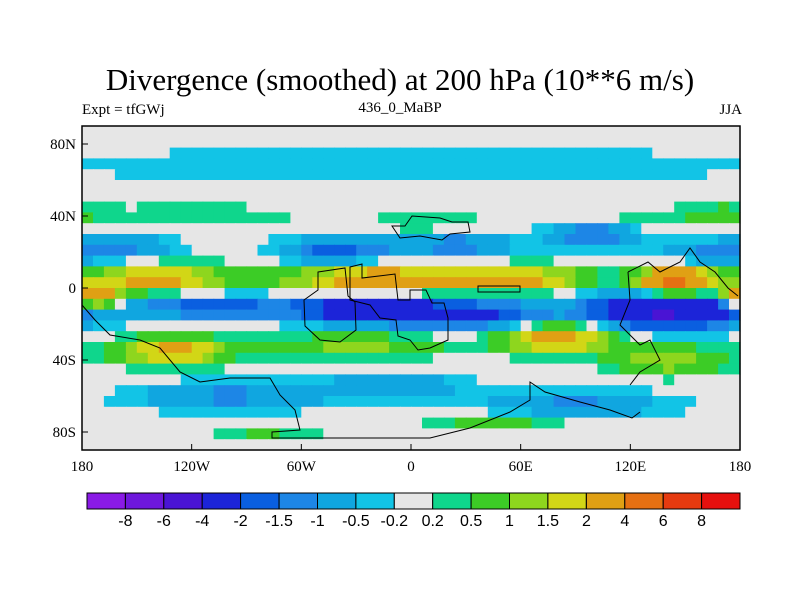 This screenshot has width=800, height=600. Describe the element at coordinates (413, 501) in the screenshot. I see `colorbar-swatch` at that location.